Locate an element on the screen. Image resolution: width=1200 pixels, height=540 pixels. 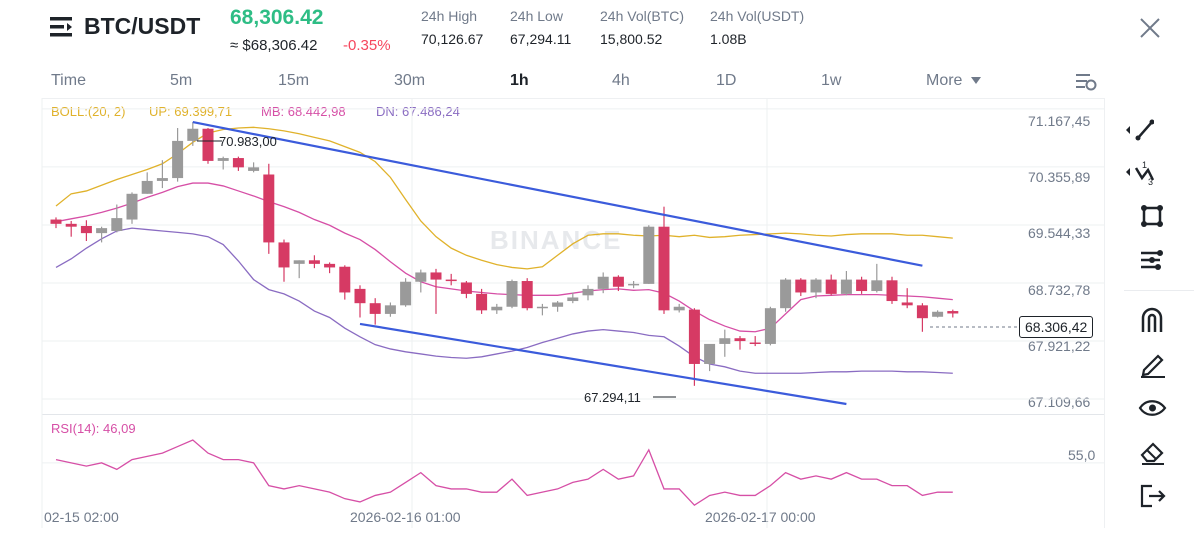
tab-1h: 1h is located at coordinates (519, 80).